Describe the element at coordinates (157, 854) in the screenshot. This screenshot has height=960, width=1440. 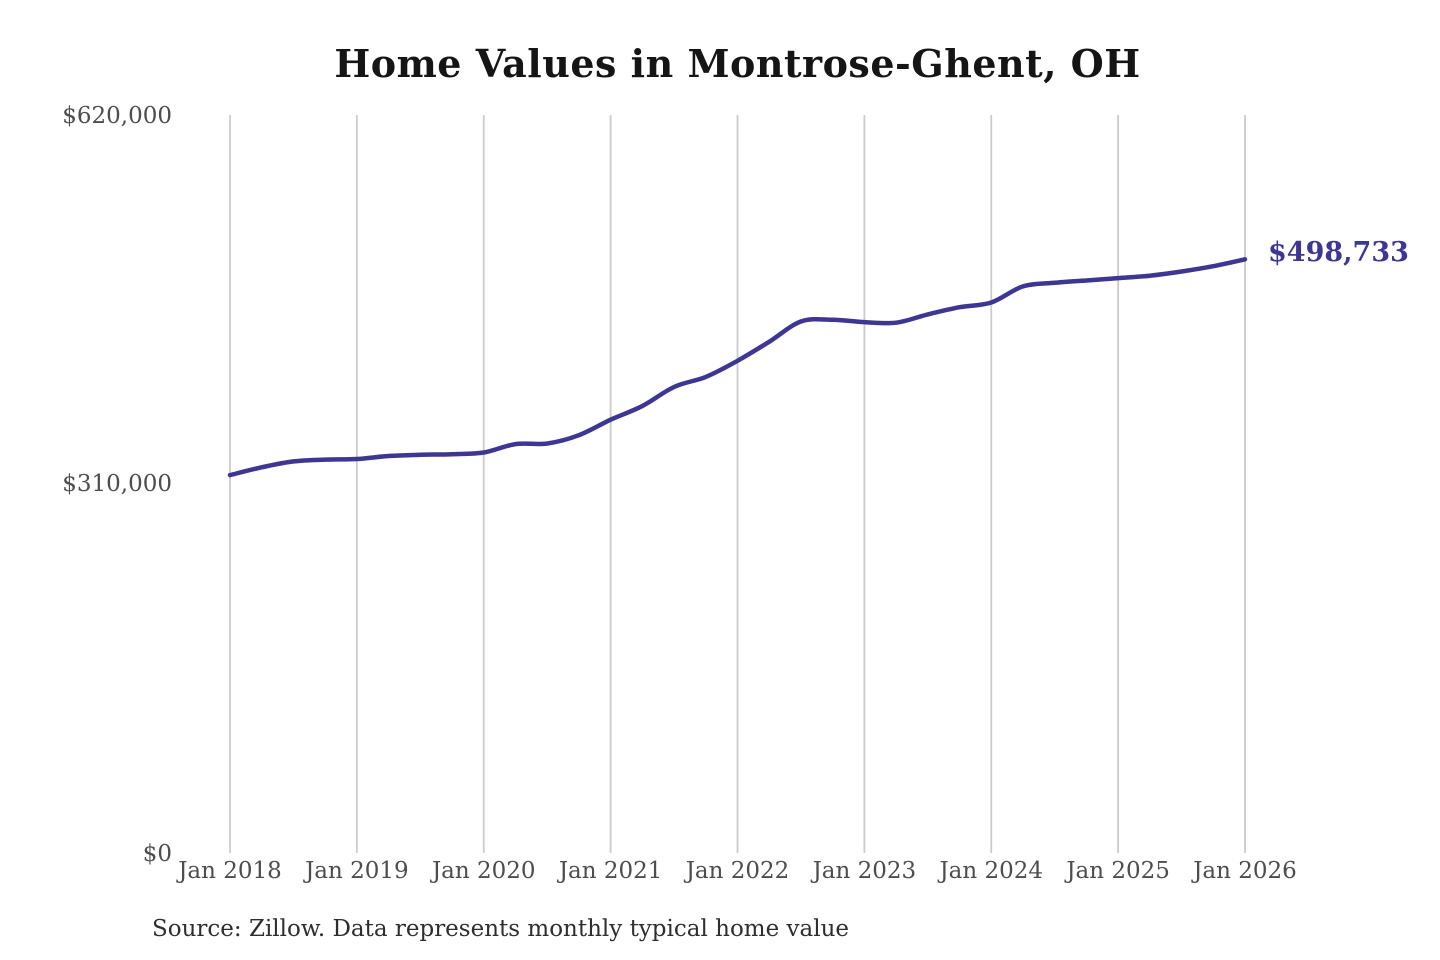
I see `y-axis-label-0: $0` at that location.